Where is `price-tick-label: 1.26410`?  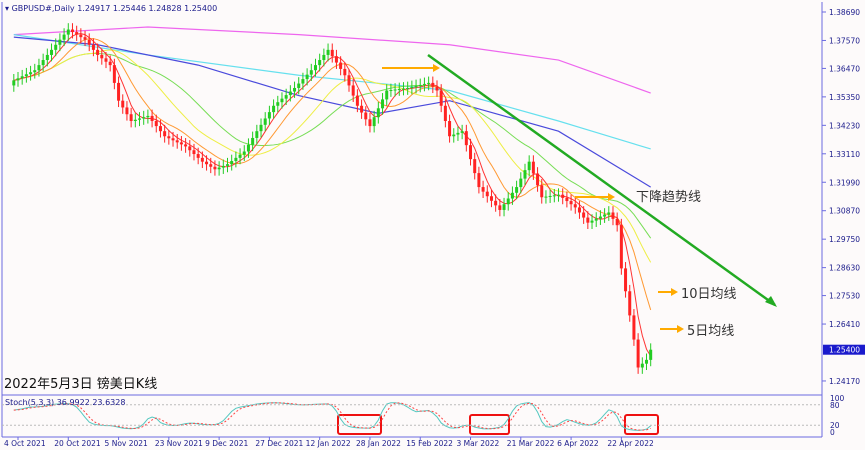
price-tick-label: 1.26410 is located at coordinates (844, 324).